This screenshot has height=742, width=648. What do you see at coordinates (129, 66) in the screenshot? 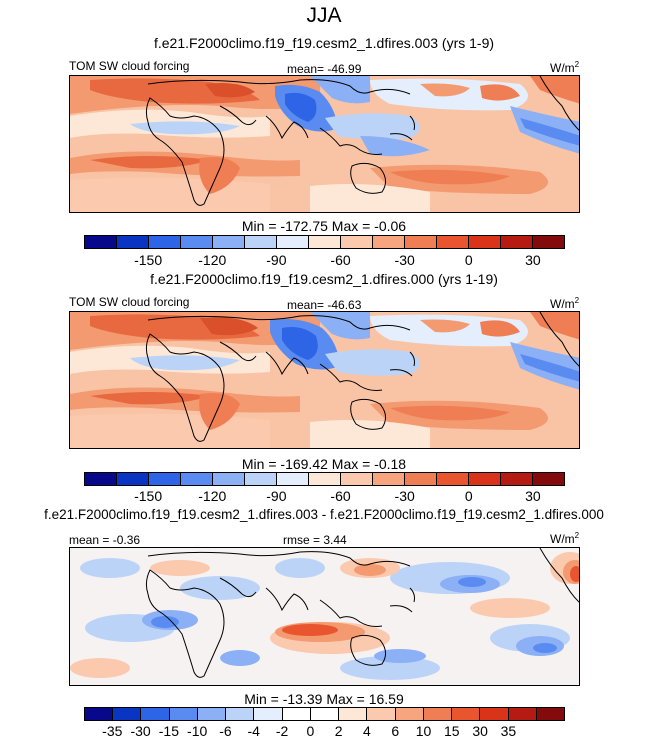
I see `panel-1-variable-label: TOM SW cloud forcing` at bounding box center [129, 66].